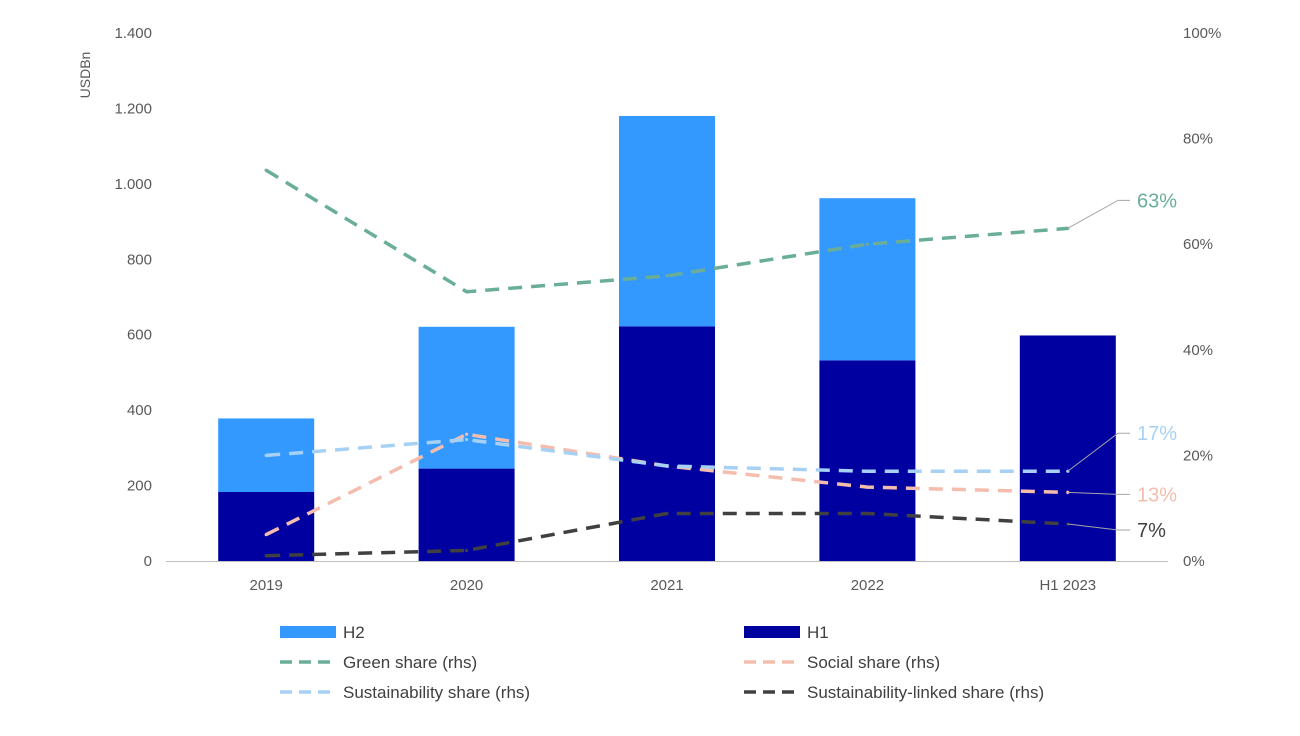 This screenshot has height=736, width=1300. Describe the element at coordinates (1157, 495) in the screenshot. I see `end-label-social-share-rhs: 13%` at that location.